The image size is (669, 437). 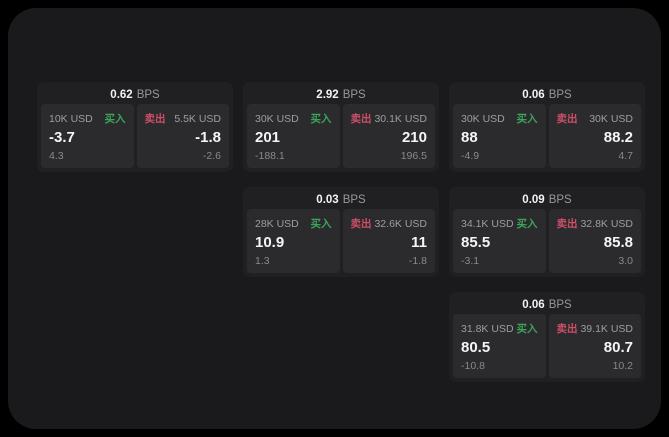 What do you see at coordinates (606, 328) in the screenshot?
I see `sell-size: 39.1K USD` at bounding box center [606, 328].